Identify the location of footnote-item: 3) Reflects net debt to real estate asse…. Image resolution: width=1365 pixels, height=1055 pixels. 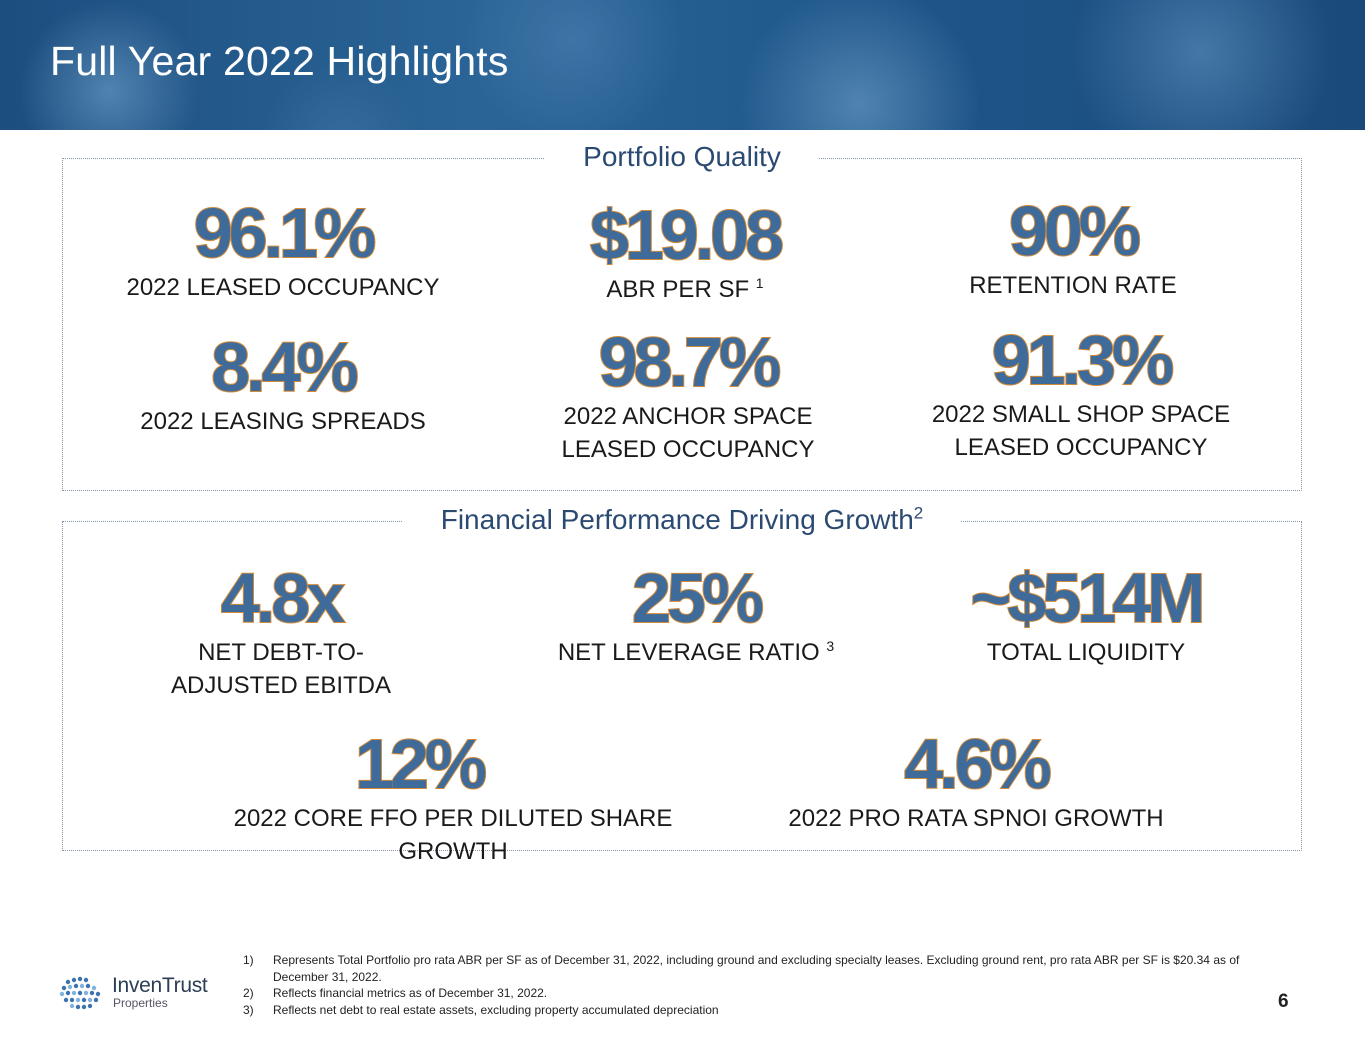
(758, 1010).